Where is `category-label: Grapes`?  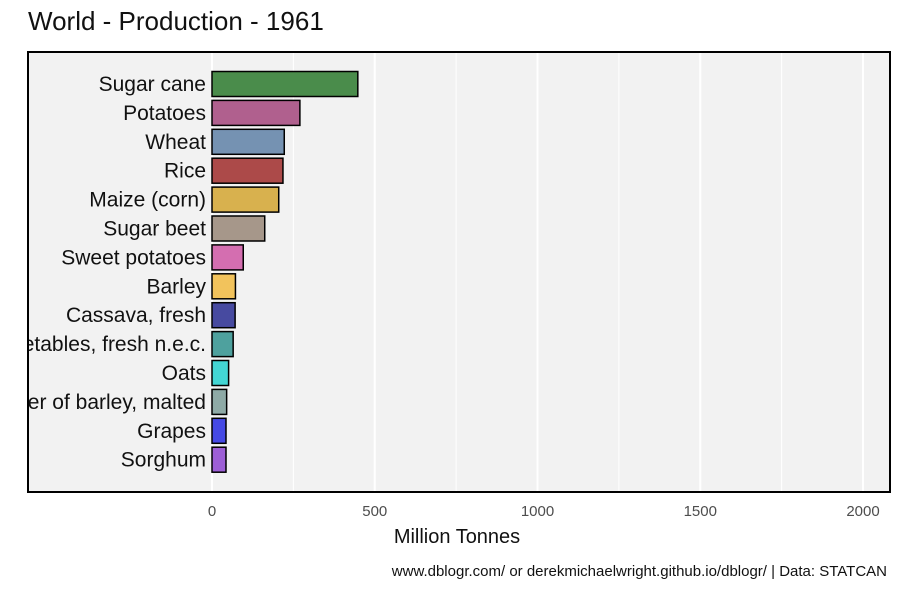
category-label: Grapes is located at coordinates (171, 431).